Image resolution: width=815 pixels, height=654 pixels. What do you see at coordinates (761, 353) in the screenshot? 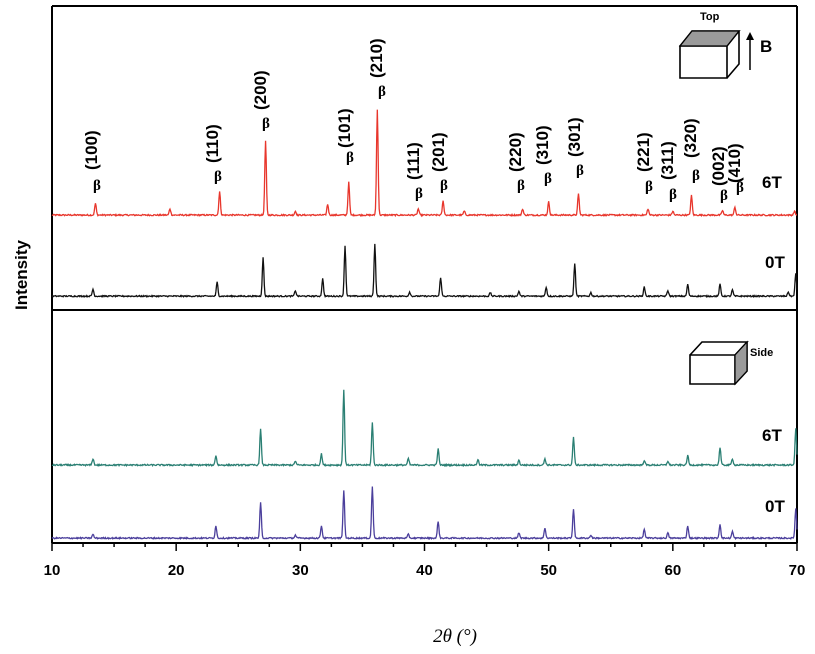
I see `side-inset-label: Side` at bounding box center [761, 353].